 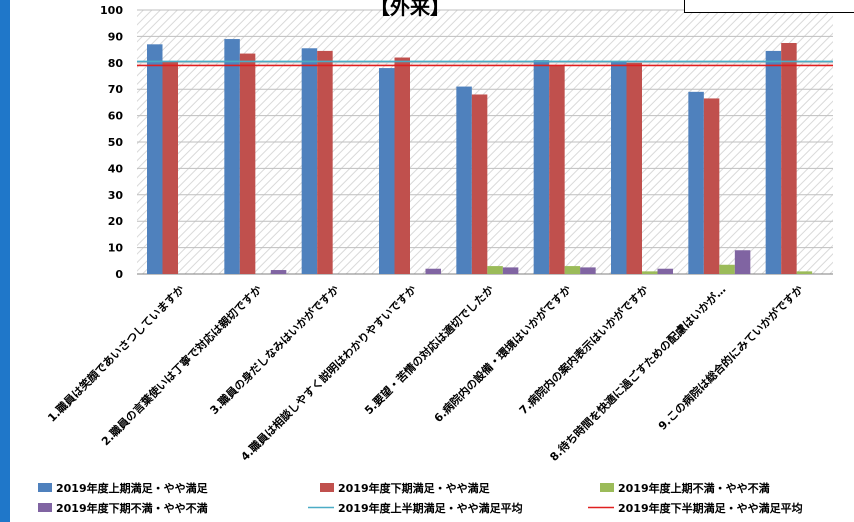 I want to click on y-tick-label: 10, so click(x=116, y=248).